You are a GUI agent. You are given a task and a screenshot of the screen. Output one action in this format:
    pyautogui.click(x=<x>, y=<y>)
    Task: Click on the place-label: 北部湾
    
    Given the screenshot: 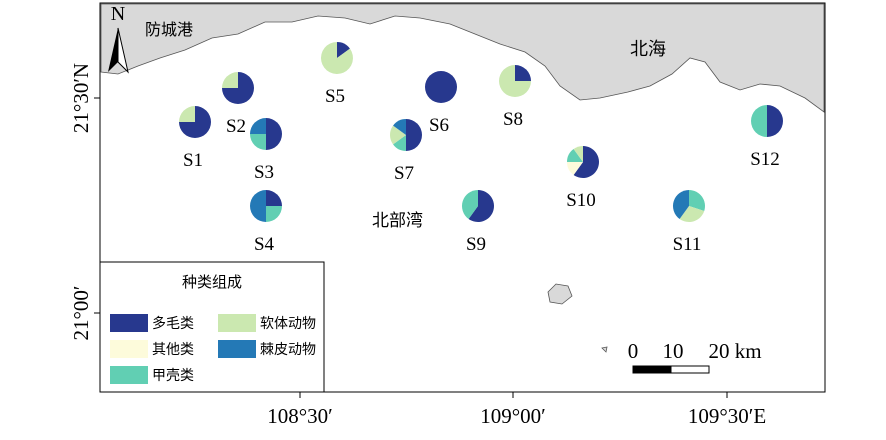 What is the action you would take?
    pyautogui.click(x=397, y=221)
    